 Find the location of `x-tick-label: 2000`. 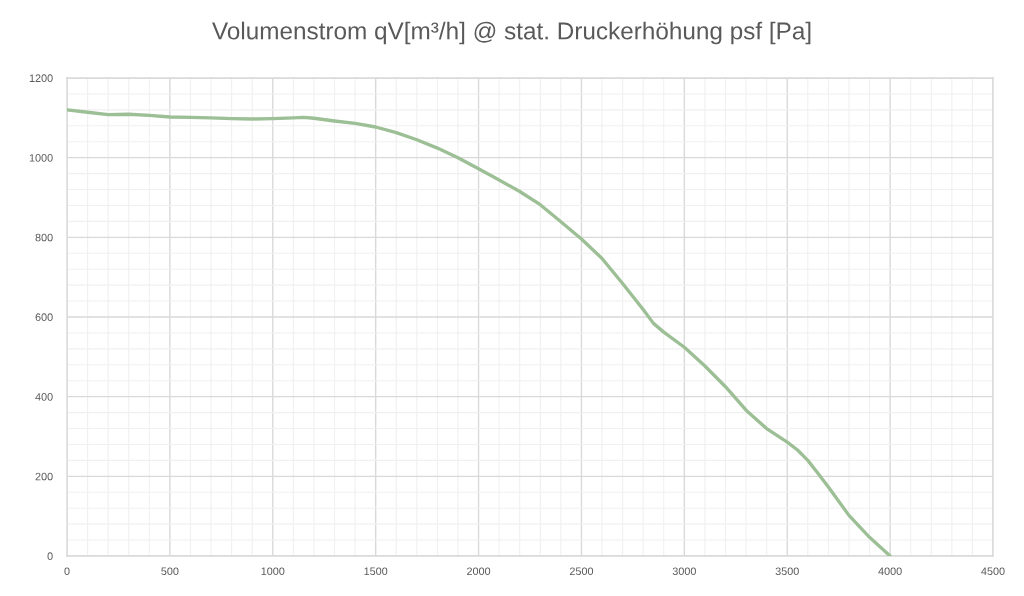

x-tick-label: 2000 is located at coordinates (479, 571).